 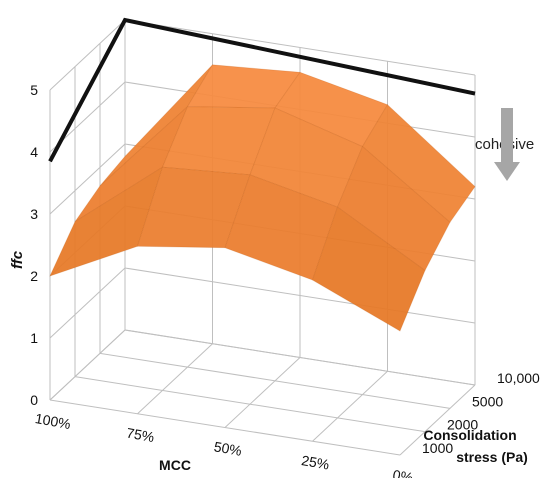 I want to click on z-tick-0: 1000, so click(x=437, y=448).